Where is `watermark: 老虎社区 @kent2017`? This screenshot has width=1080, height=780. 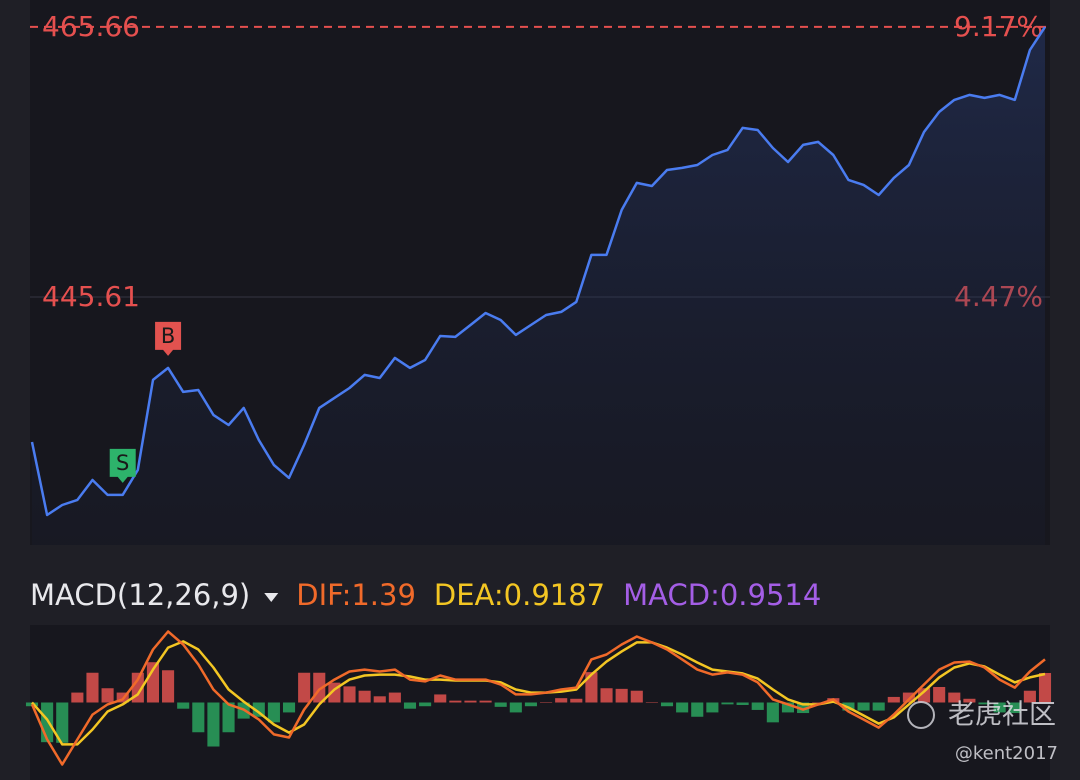 watermark: 老虎社区 @kent2017 is located at coordinates (982, 732).